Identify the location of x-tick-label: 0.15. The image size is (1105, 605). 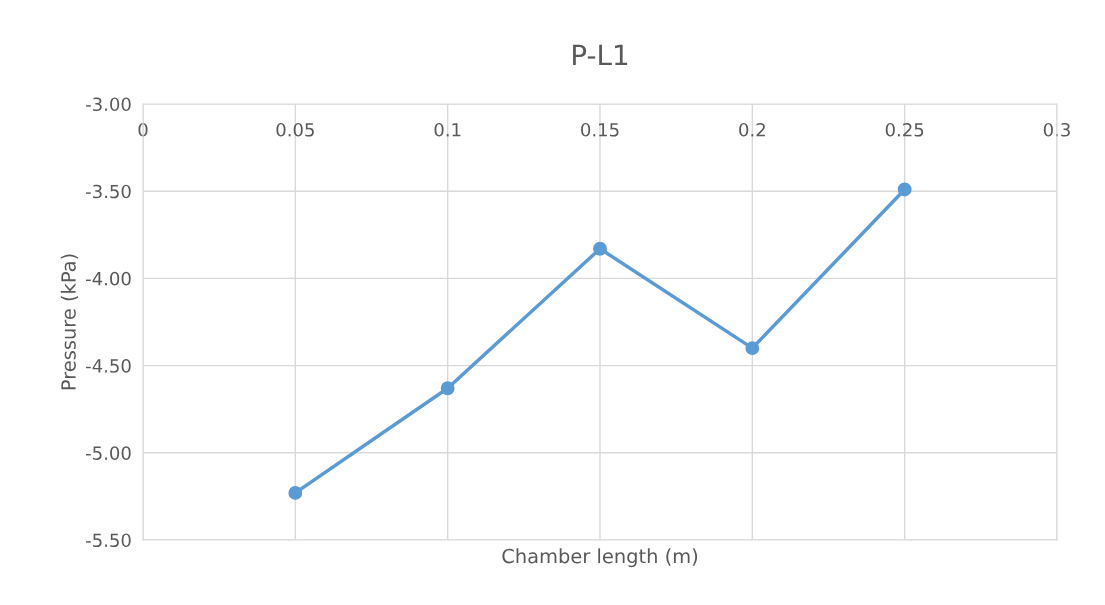
(600, 129).